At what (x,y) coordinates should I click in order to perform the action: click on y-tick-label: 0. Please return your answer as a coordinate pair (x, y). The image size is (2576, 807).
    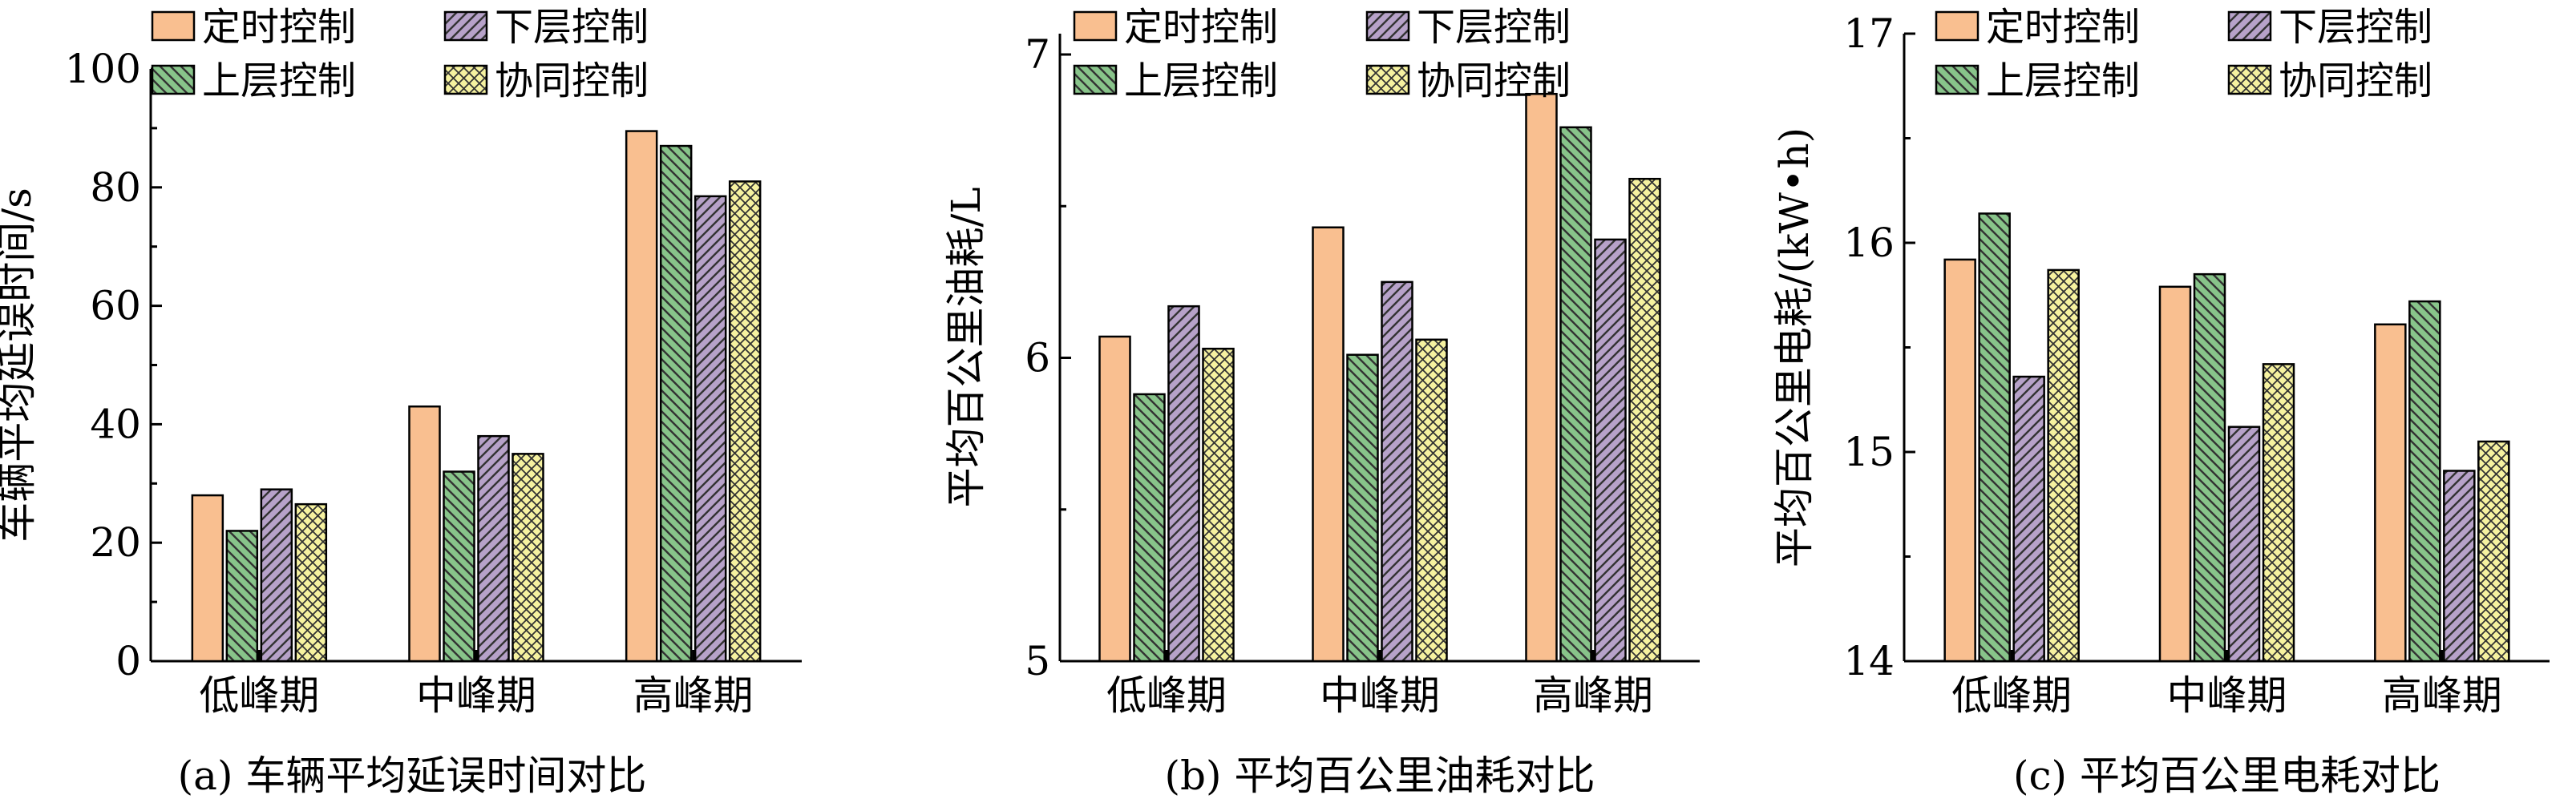
    Looking at the image, I should click on (128, 661).